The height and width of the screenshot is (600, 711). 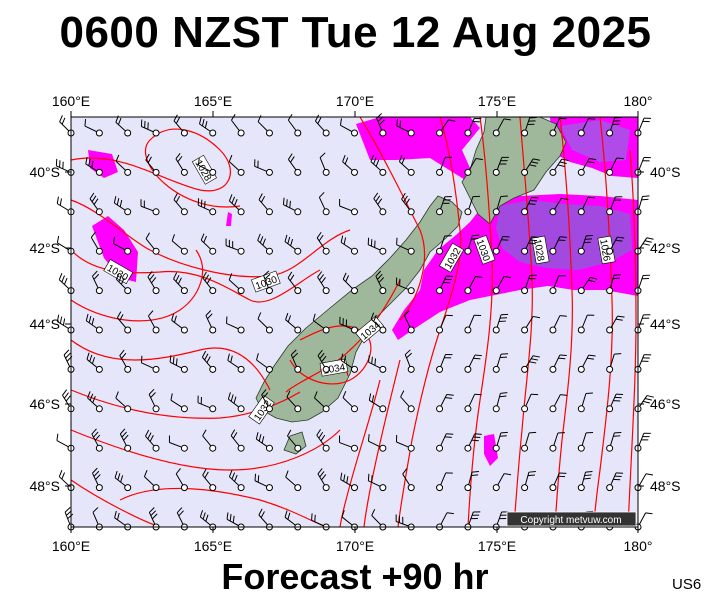 What do you see at coordinates (355, 576) in the screenshot?
I see `forecast-label: Forecast +90 hr` at bounding box center [355, 576].